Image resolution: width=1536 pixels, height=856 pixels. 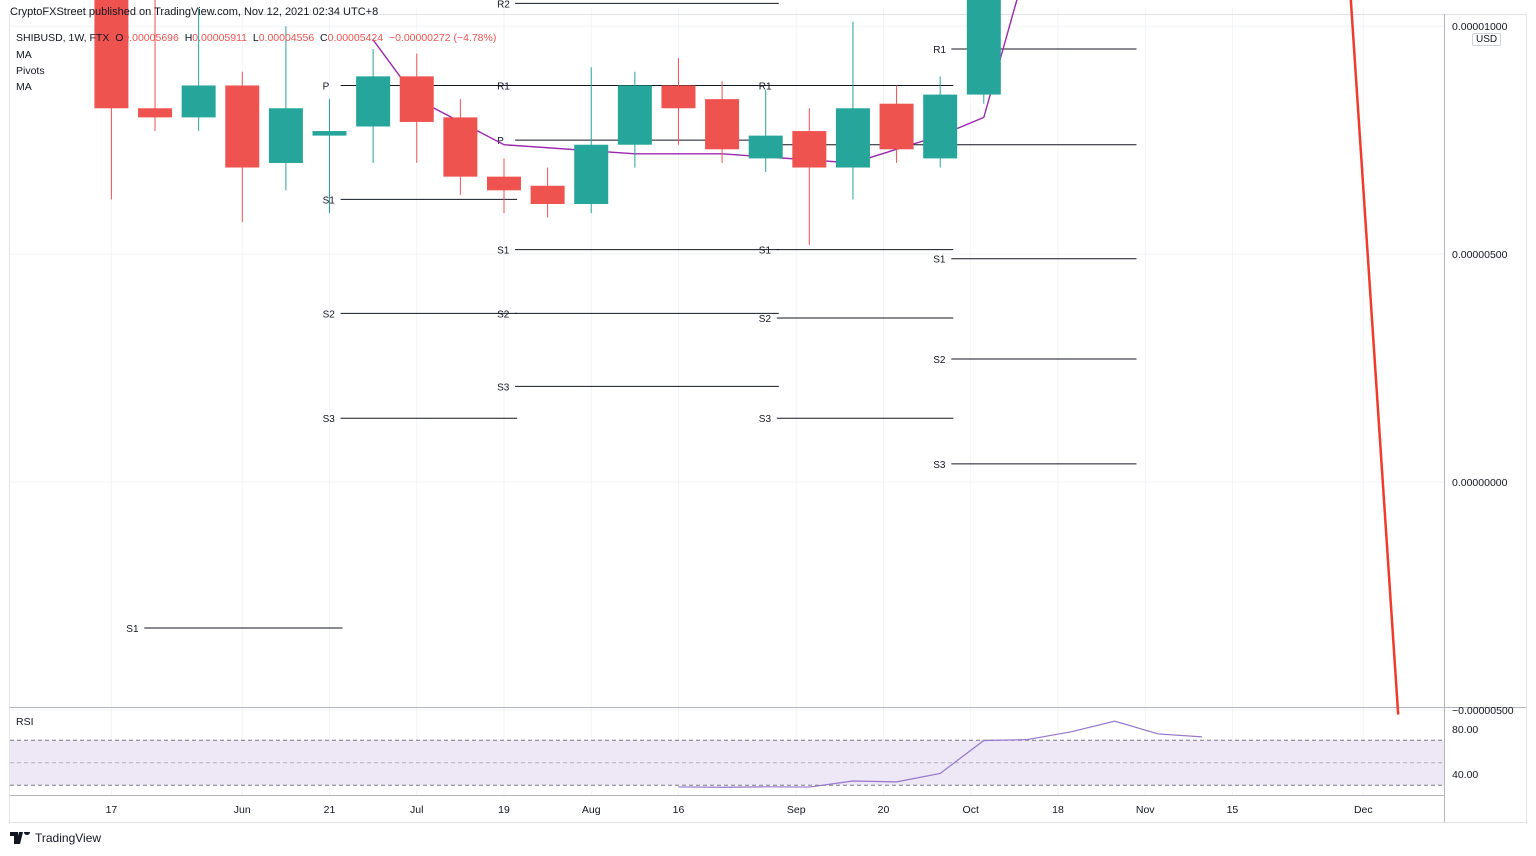 I want to click on time-tick-label: 17, so click(x=112, y=810).